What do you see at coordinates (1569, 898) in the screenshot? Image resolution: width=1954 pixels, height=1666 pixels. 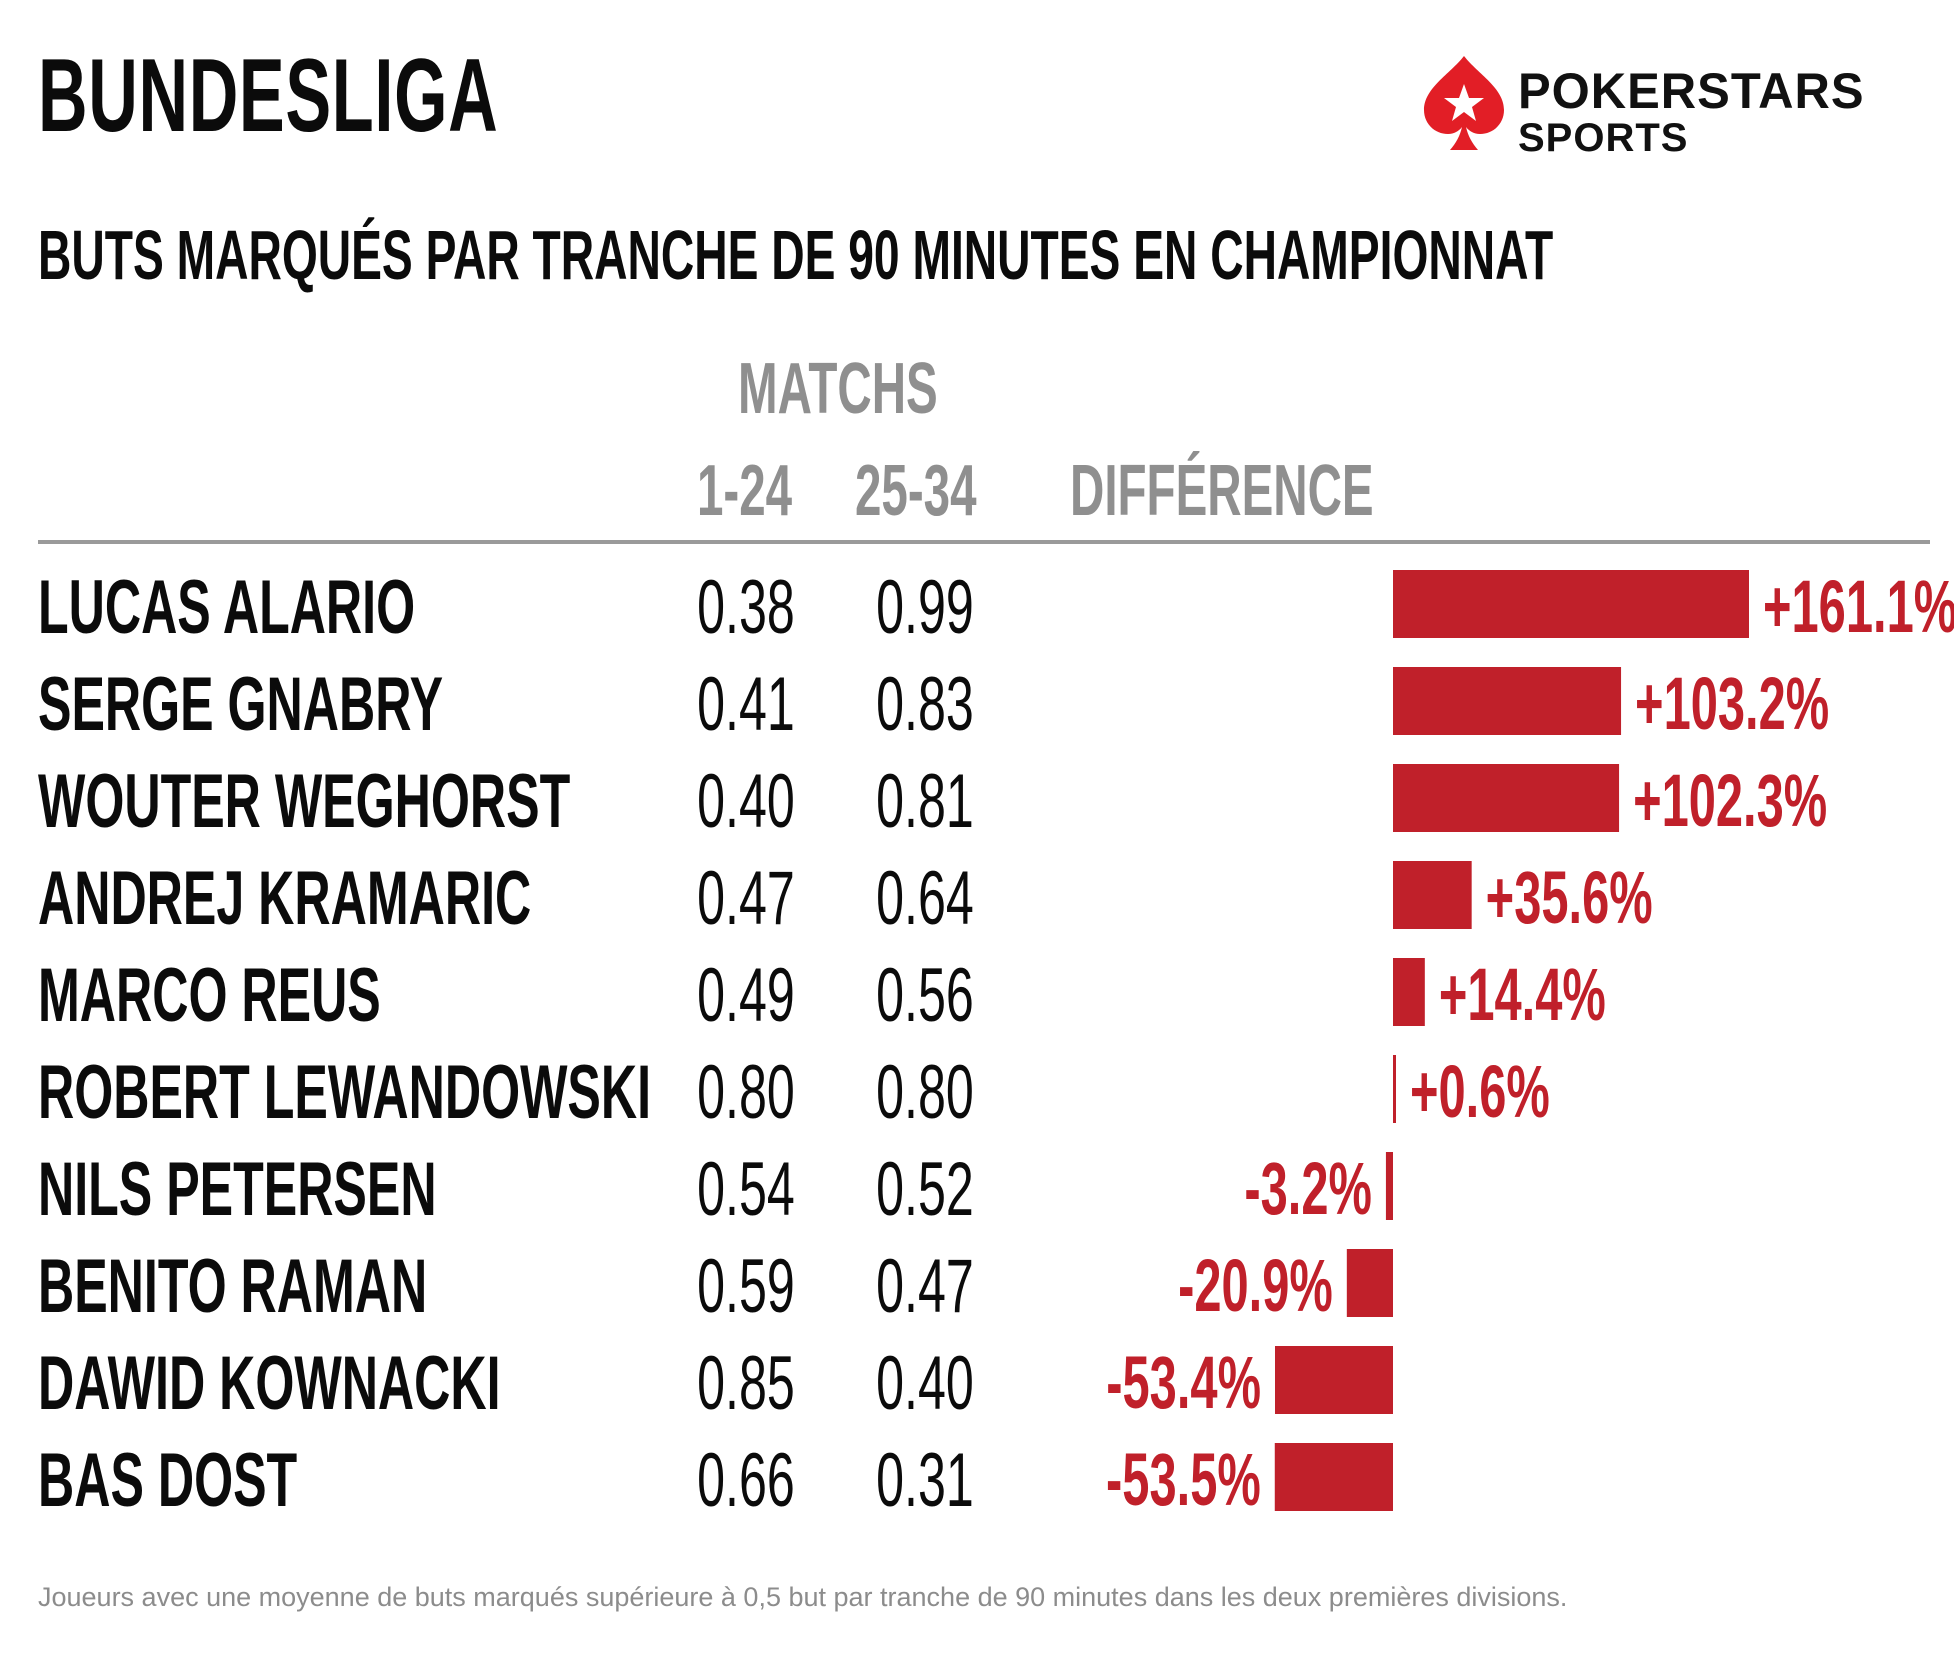 I see `difference-label: +35.6%` at bounding box center [1569, 898].